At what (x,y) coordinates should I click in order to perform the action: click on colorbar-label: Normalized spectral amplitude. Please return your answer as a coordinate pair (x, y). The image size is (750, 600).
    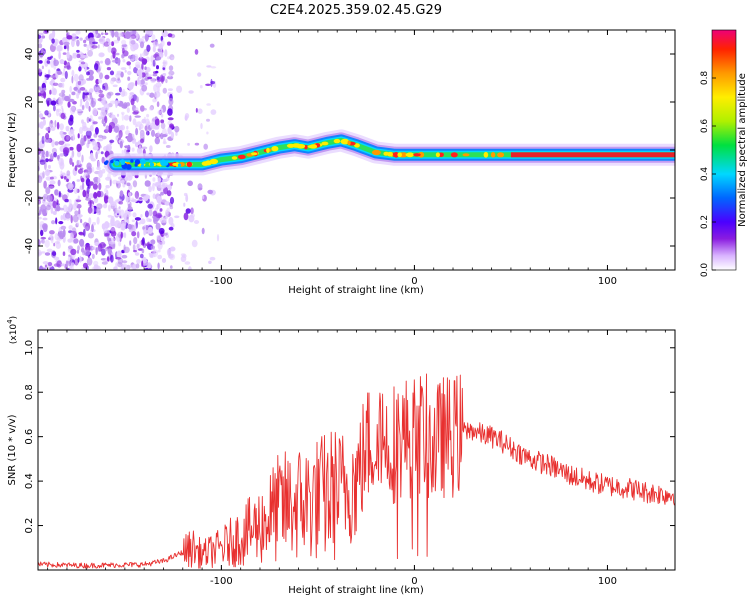
    Looking at the image, I should click on (742, 150).